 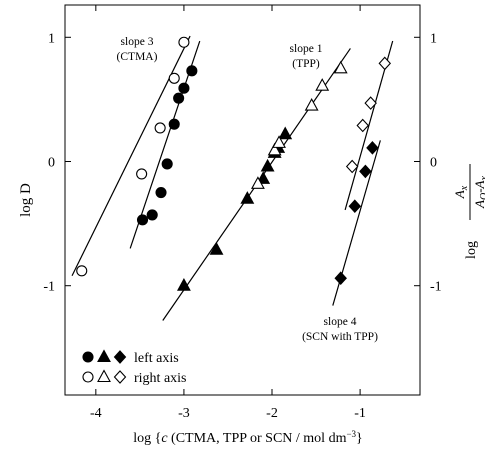 I want to click on annotation: slope 4, so click(x=340, y=322).